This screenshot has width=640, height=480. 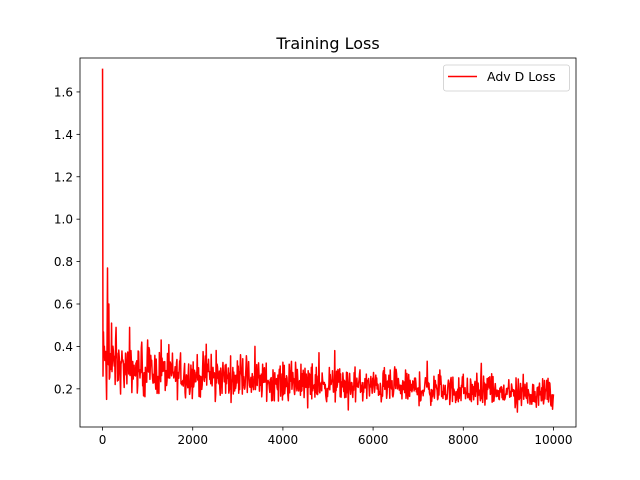 I want to click on legend-box, so click(x=506, y=78).